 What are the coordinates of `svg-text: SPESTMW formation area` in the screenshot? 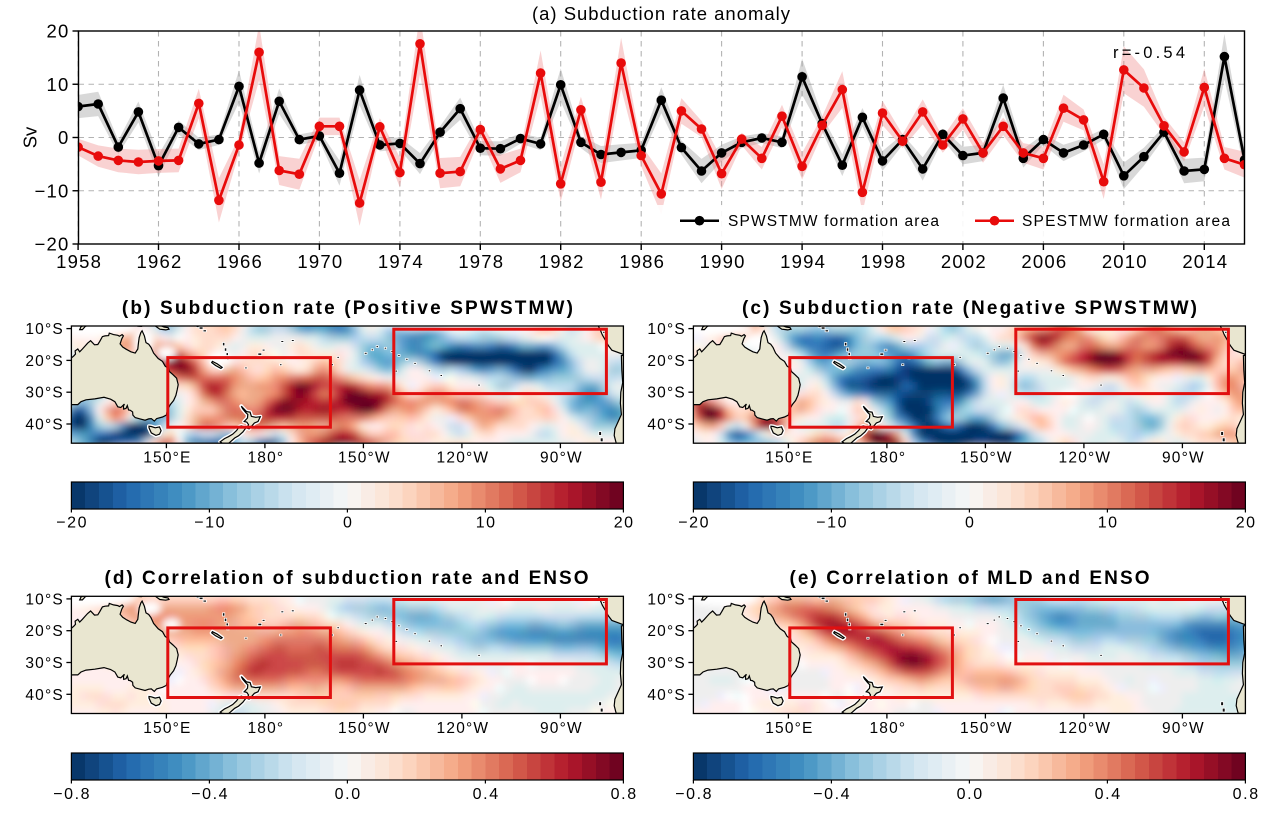 It's located at (1126, 221).